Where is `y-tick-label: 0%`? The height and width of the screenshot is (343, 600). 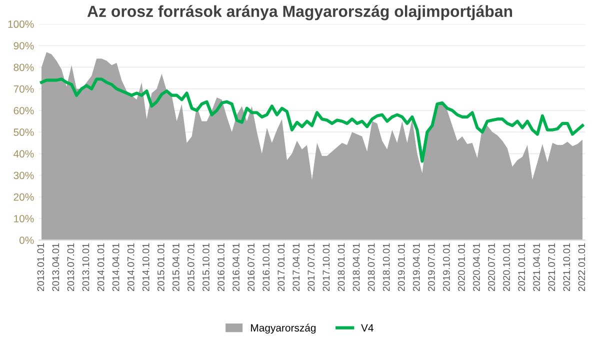
y-tick-label: 0% is located at coordinates (26, 240).